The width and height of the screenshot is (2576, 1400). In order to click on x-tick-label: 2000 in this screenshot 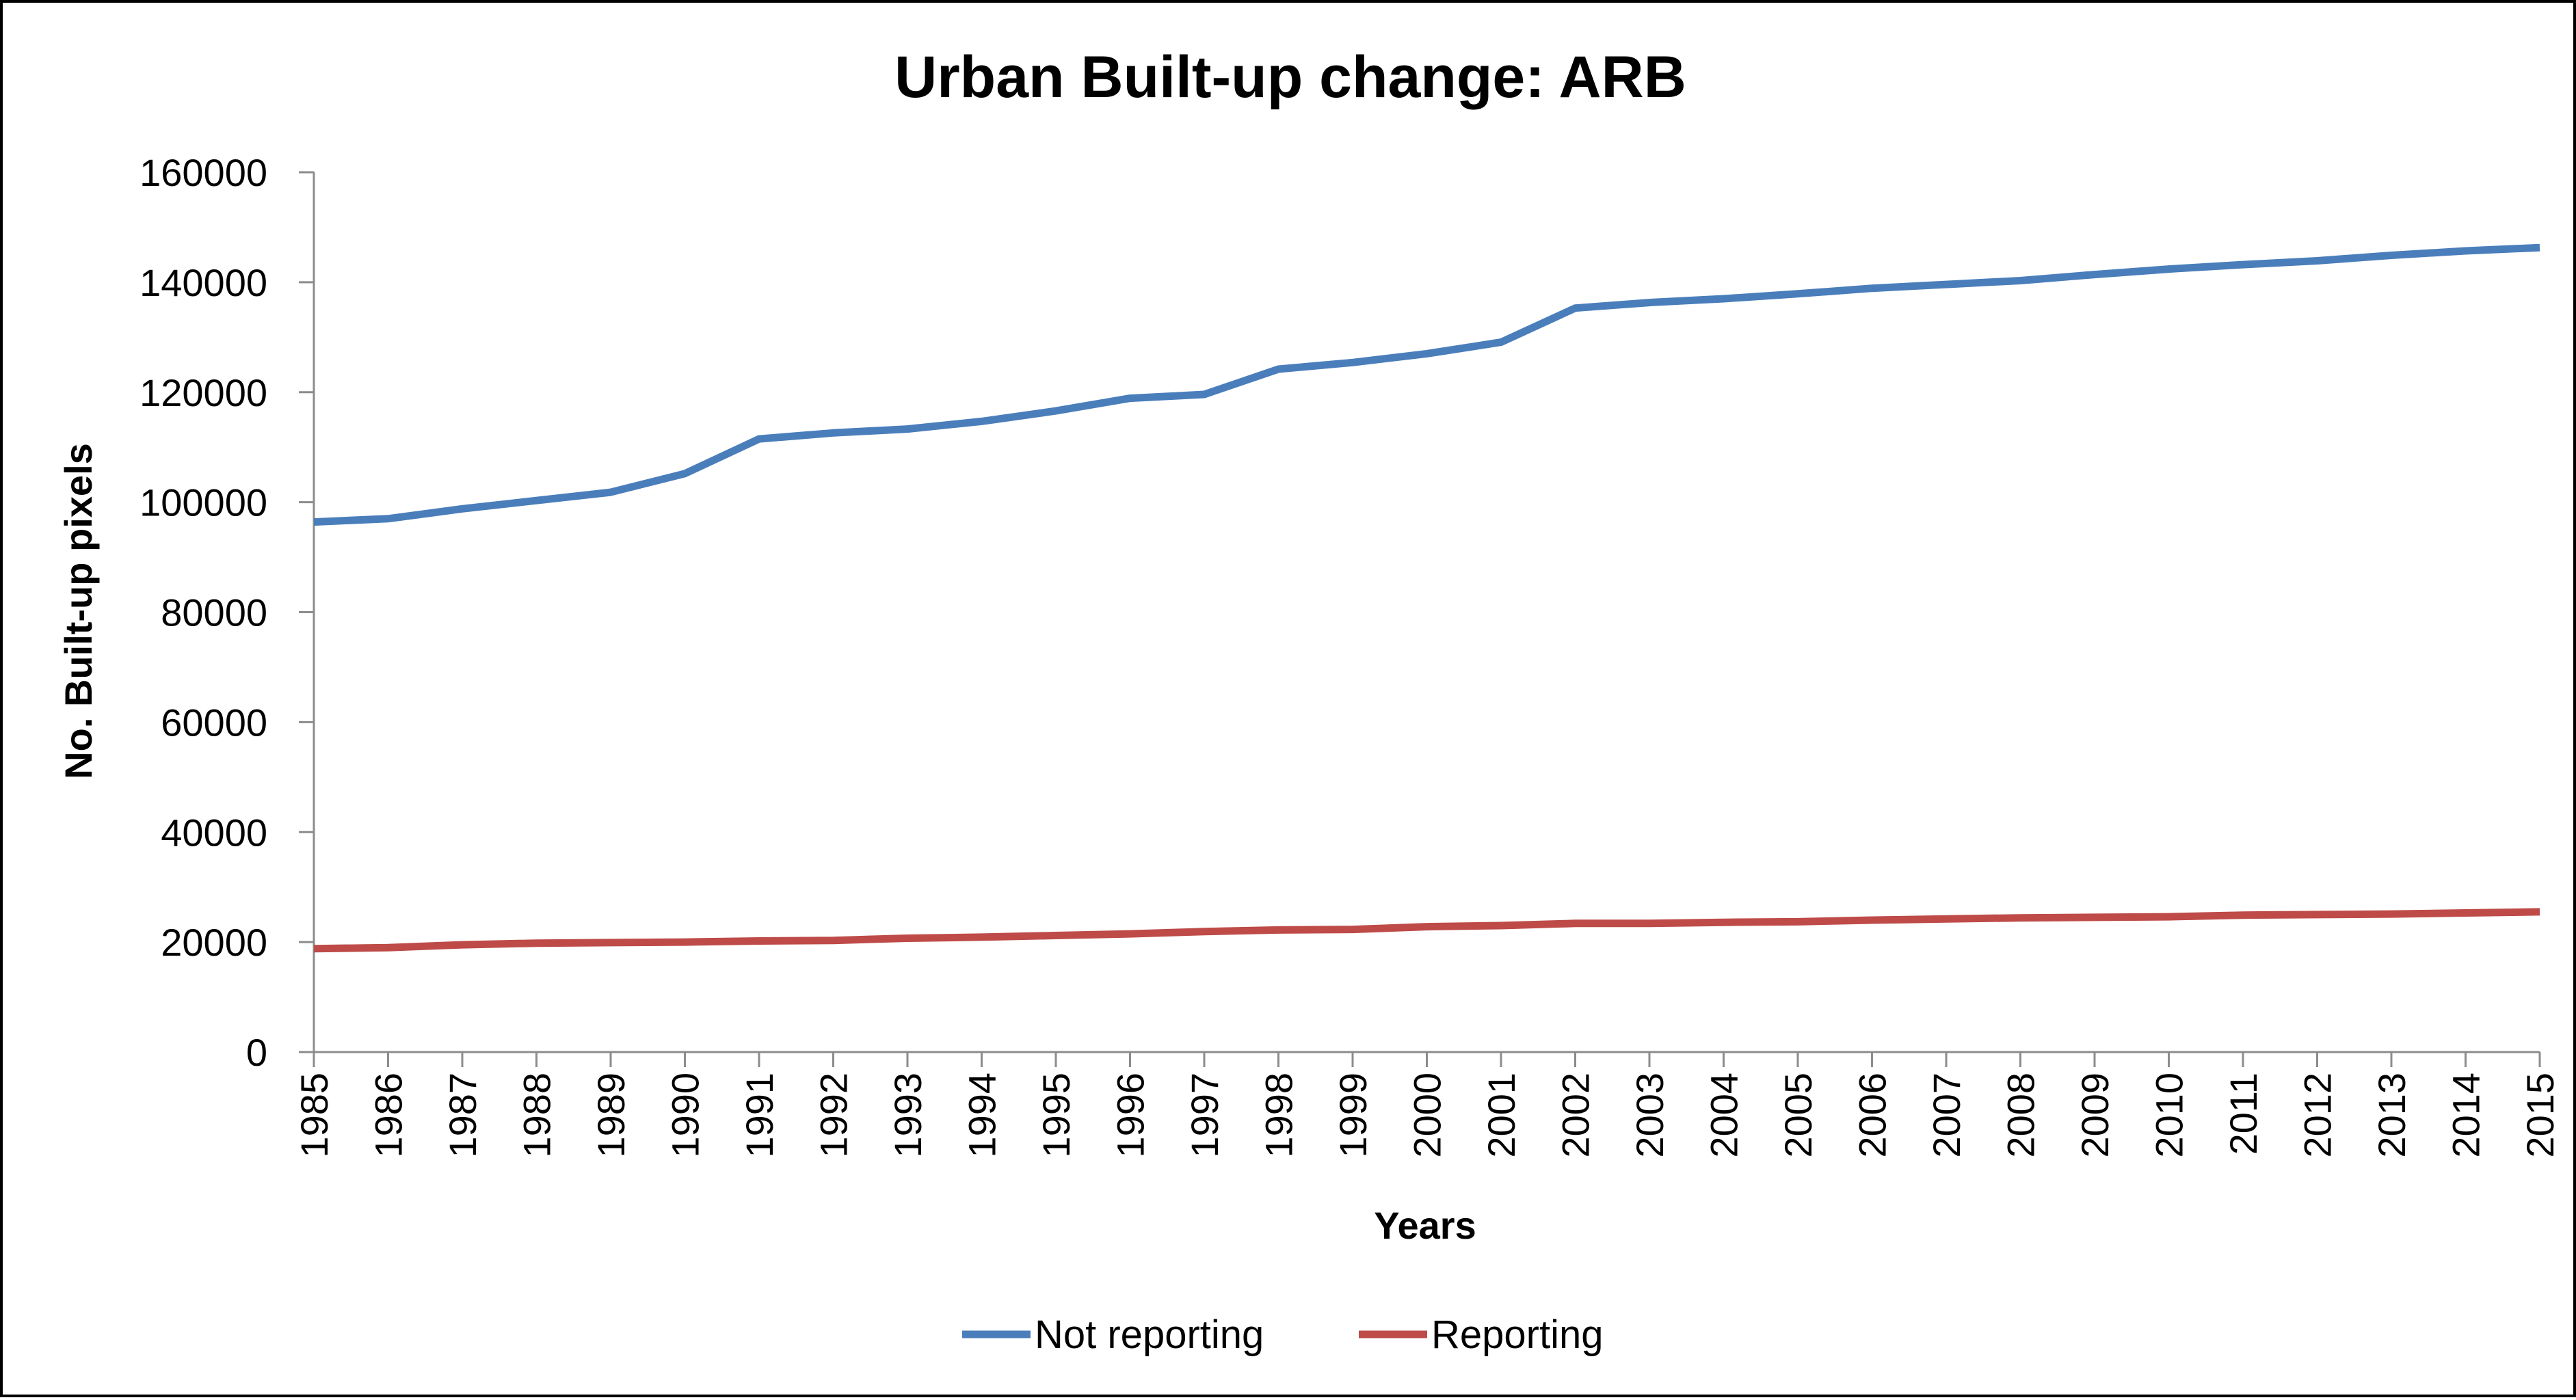, I will do `click(1427, 1115)`.